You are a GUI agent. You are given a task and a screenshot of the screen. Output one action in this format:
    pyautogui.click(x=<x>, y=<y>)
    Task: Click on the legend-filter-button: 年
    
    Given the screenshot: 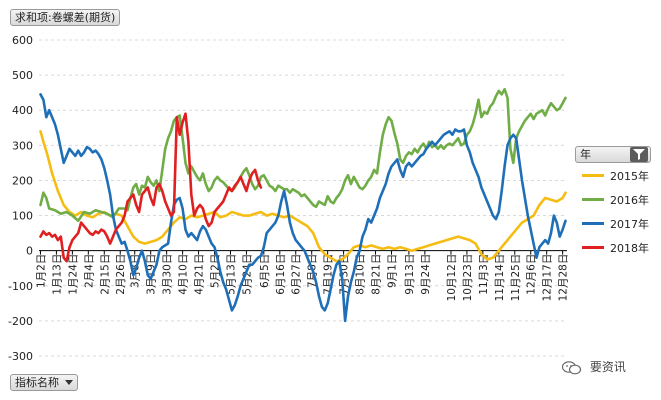 What is the action you would take?
    pyautogui.click(x=613, y=154)
    